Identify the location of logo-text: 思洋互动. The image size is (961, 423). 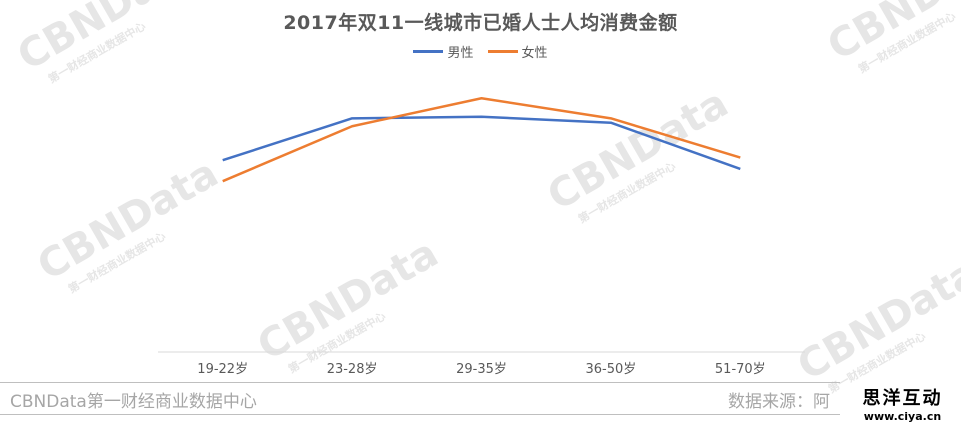
(903, 397).